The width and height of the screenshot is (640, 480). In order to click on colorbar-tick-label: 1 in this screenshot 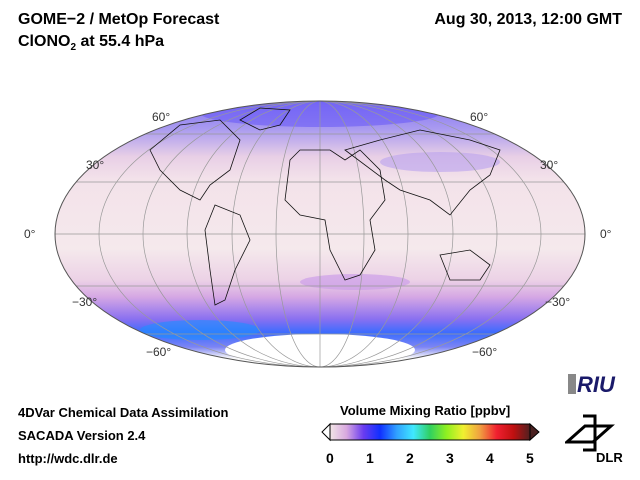, I will do `click(370, 458)`.